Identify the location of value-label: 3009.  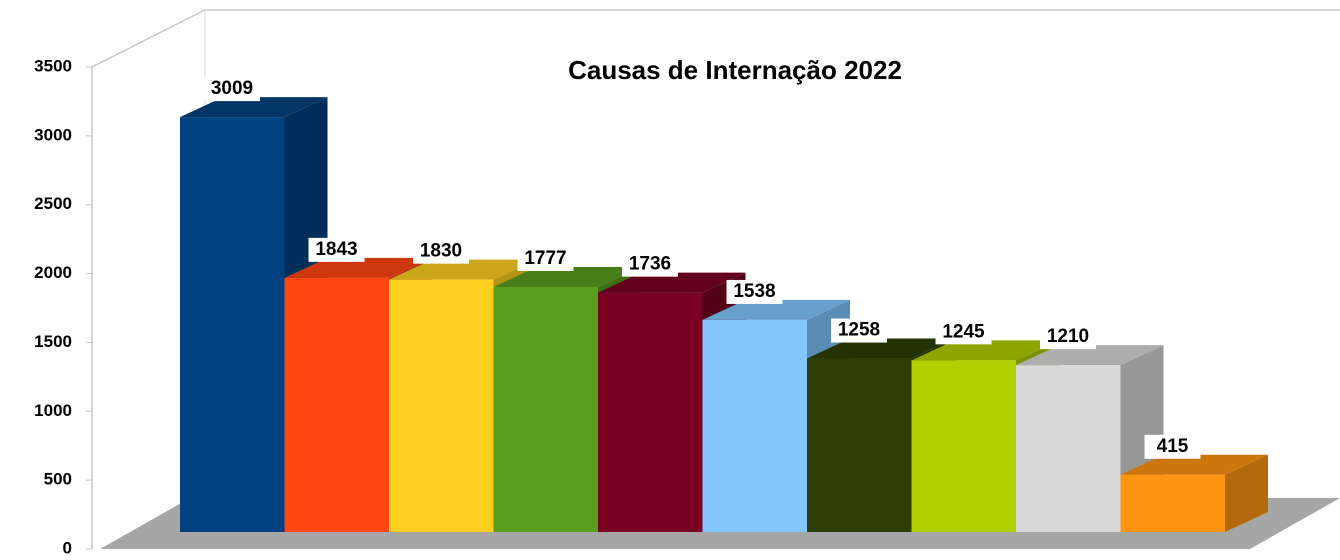
(232, 88).